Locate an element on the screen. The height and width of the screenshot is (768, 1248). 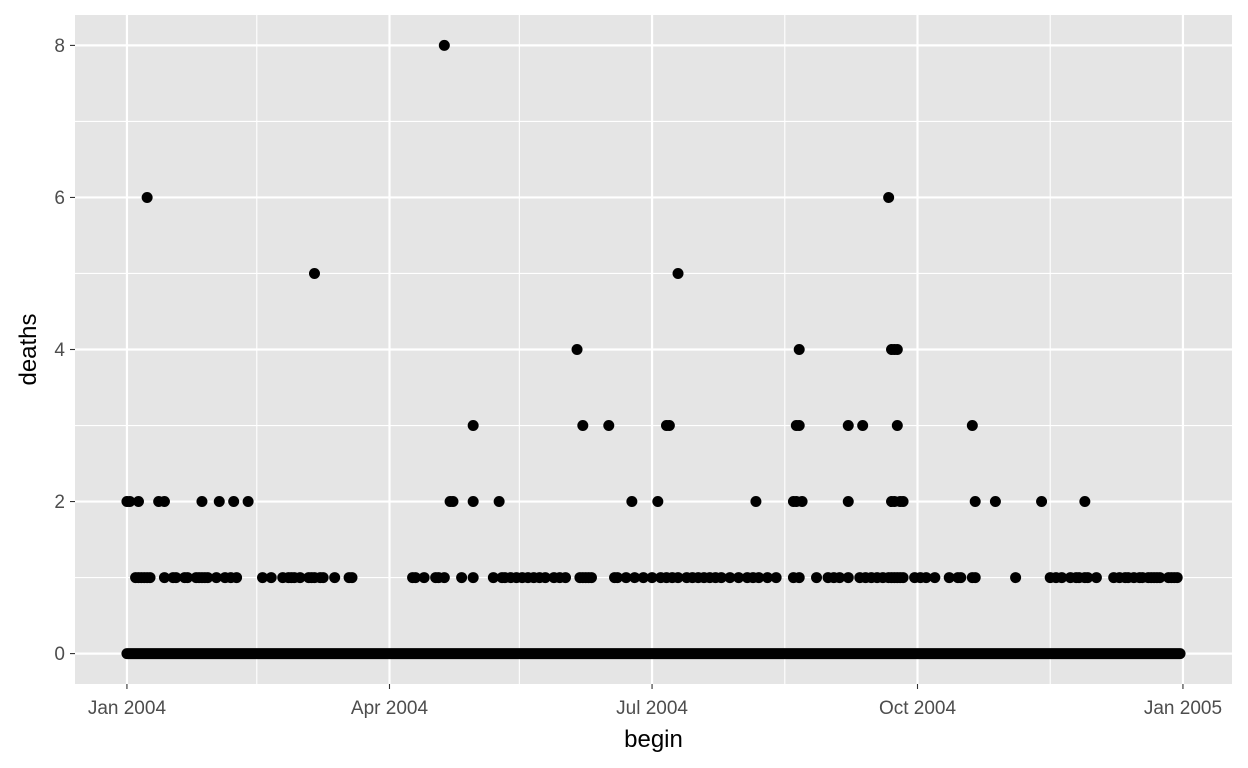
x-axis-title: begin is located at coordinates (653, 739).